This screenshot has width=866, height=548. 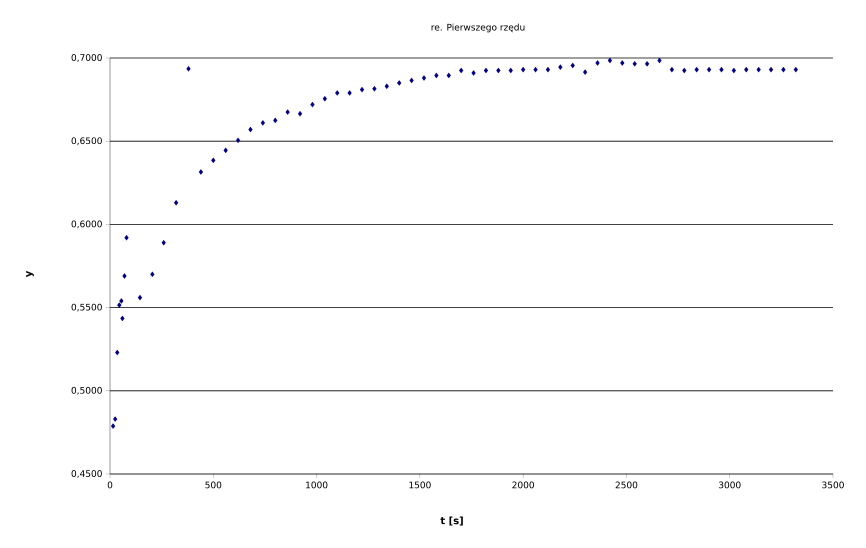 What do you see at coordinates (110, 485) in the screenshot?
I see `x-tick-label: 0` at bounding box center [110, 485].